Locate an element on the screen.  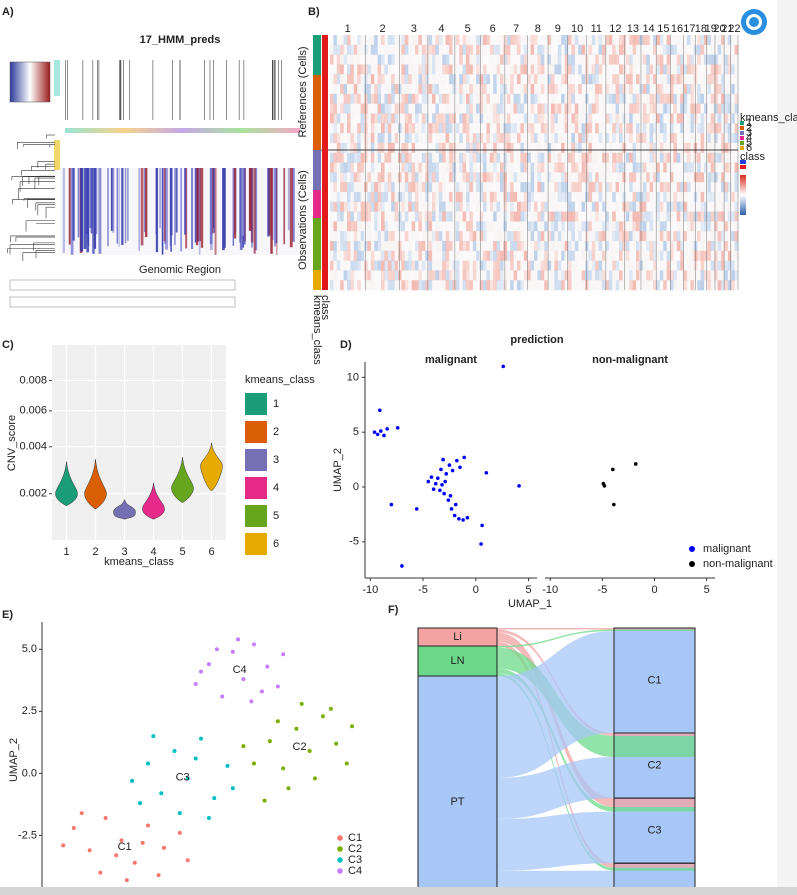
x-tick-label: 2 is located at coordinates (95, 552).